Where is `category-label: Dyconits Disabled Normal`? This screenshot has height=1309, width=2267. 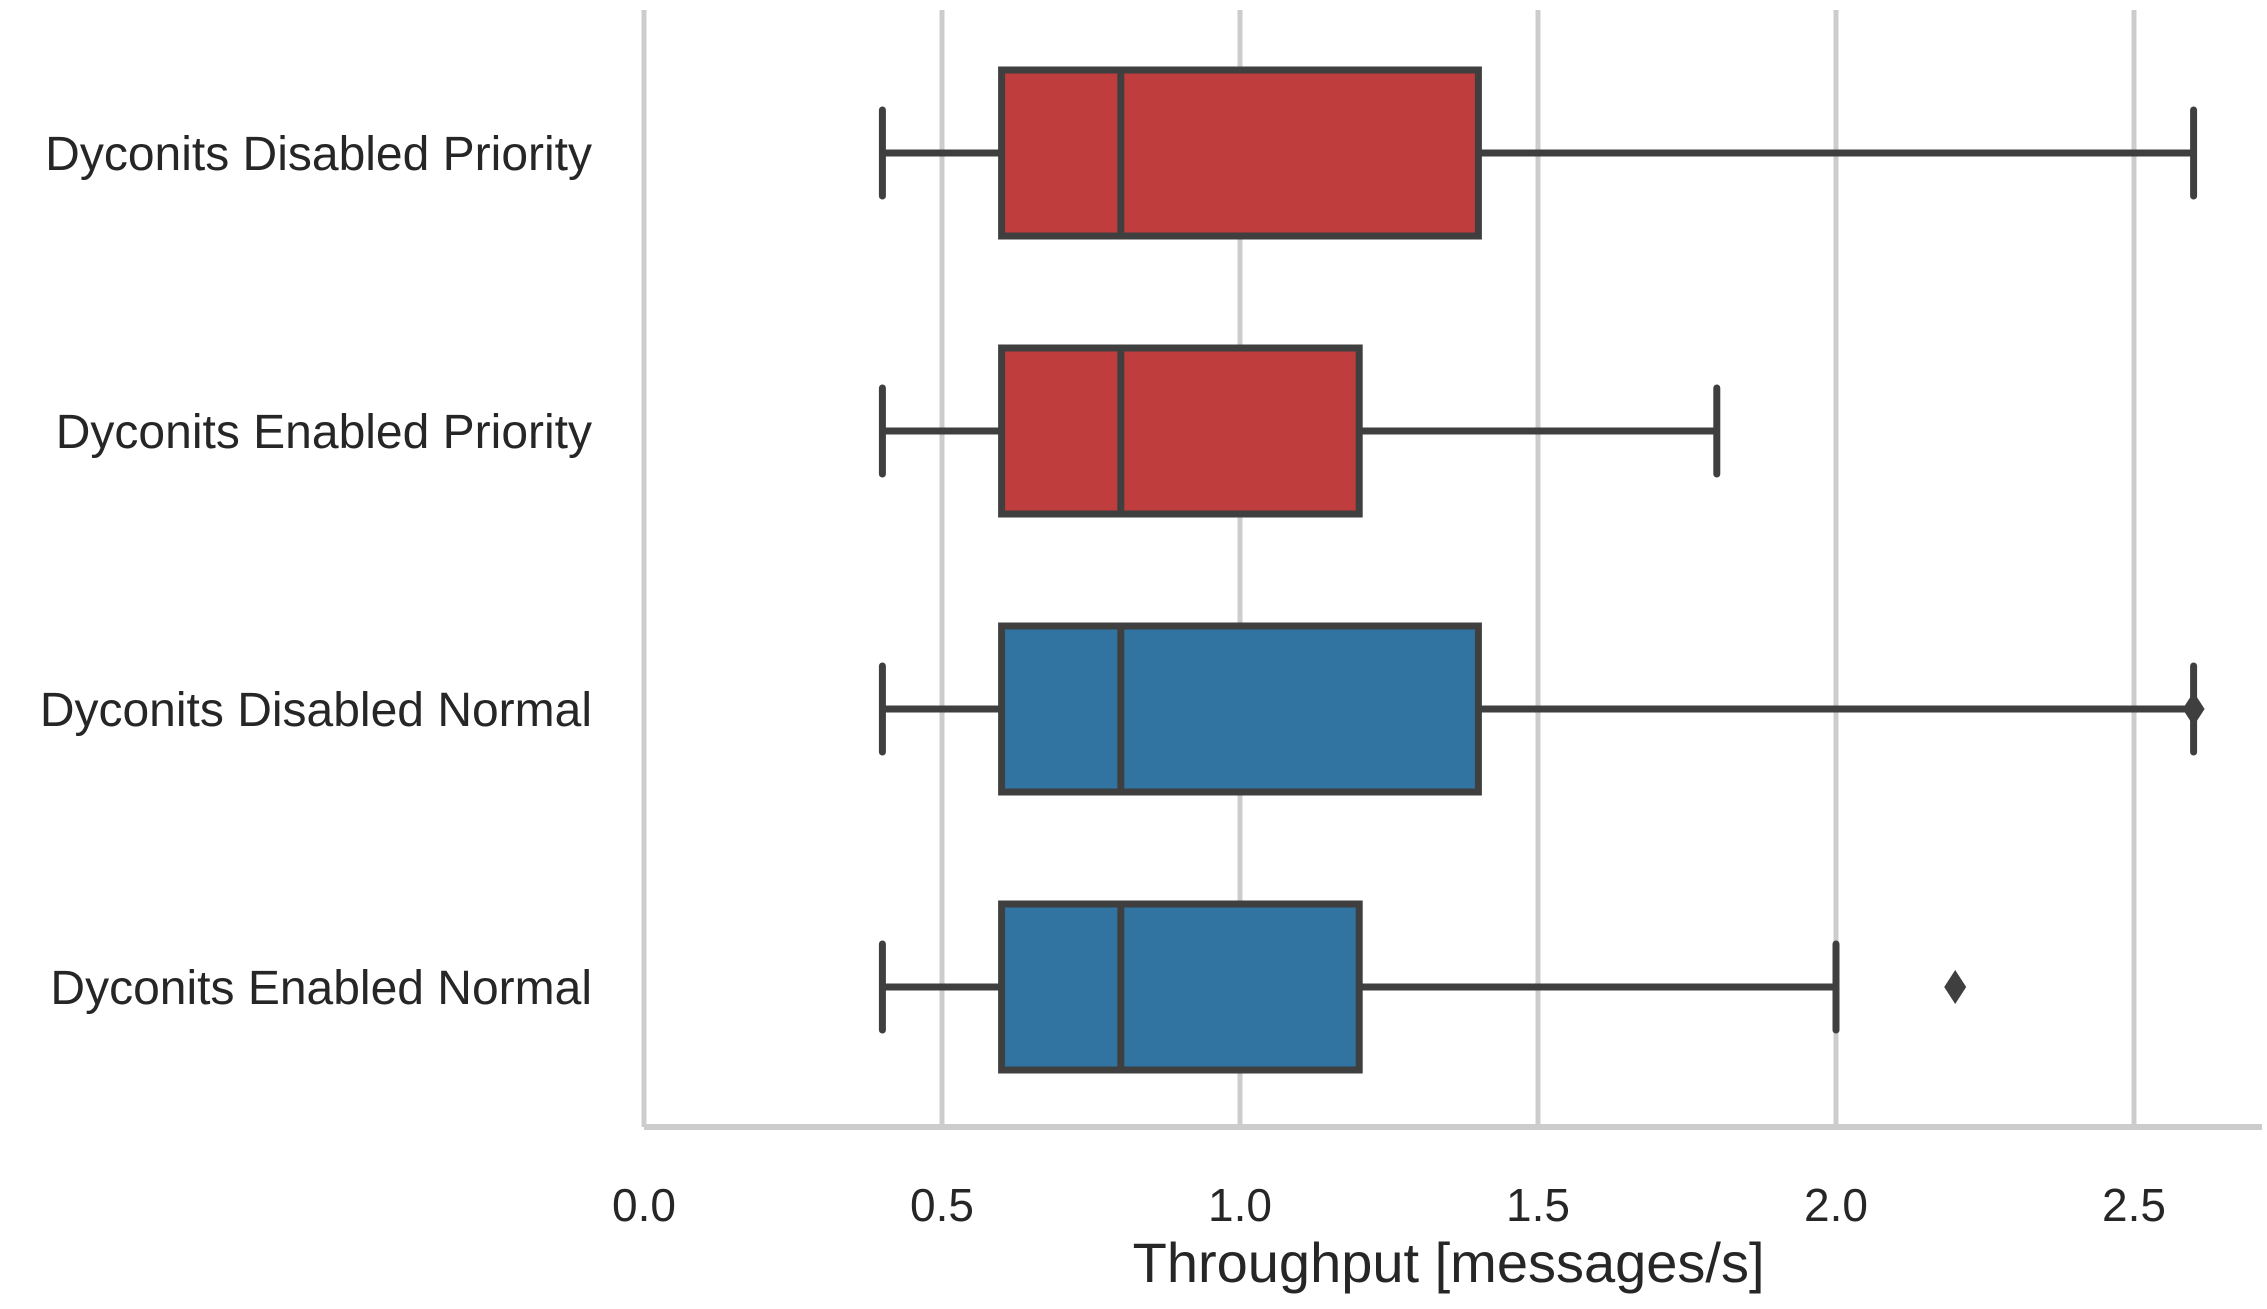 category-label: Dyconits Disabled Normal is located at coordinates (316, 710).